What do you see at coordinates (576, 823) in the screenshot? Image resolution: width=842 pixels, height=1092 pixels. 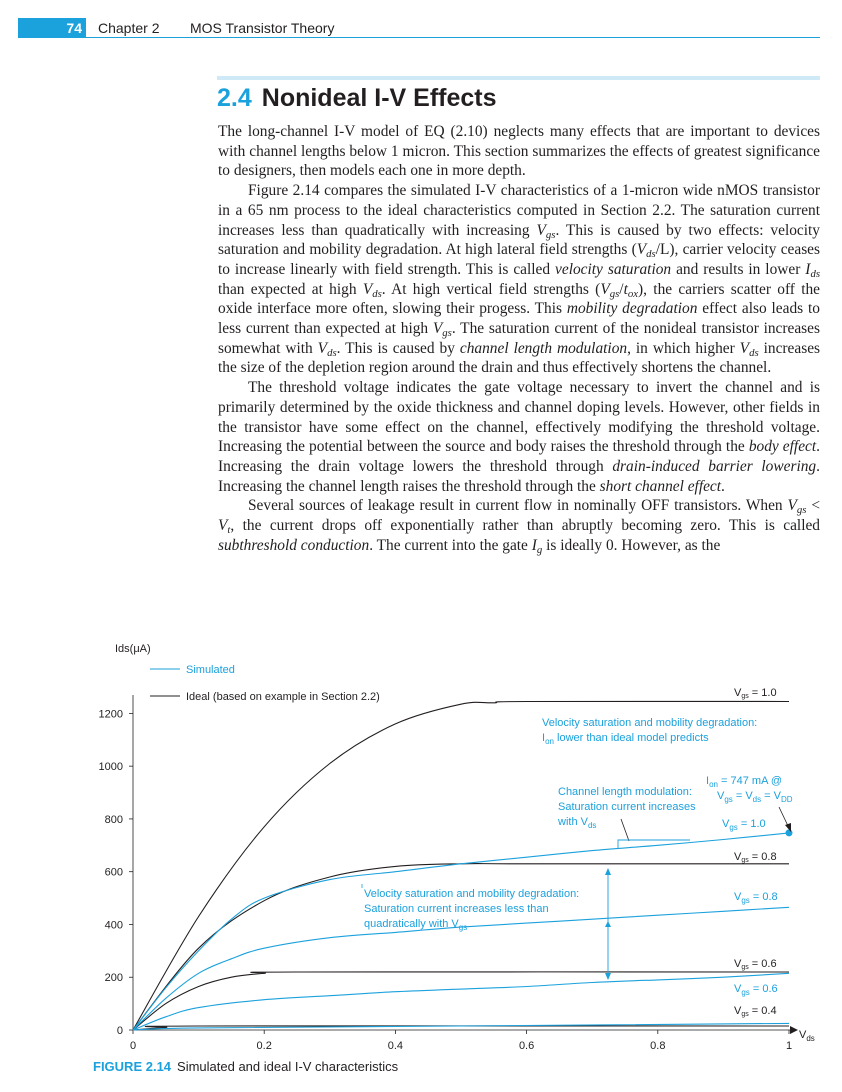 I see `annot-clm-3: with Vds` at bounding box center [576, 823].